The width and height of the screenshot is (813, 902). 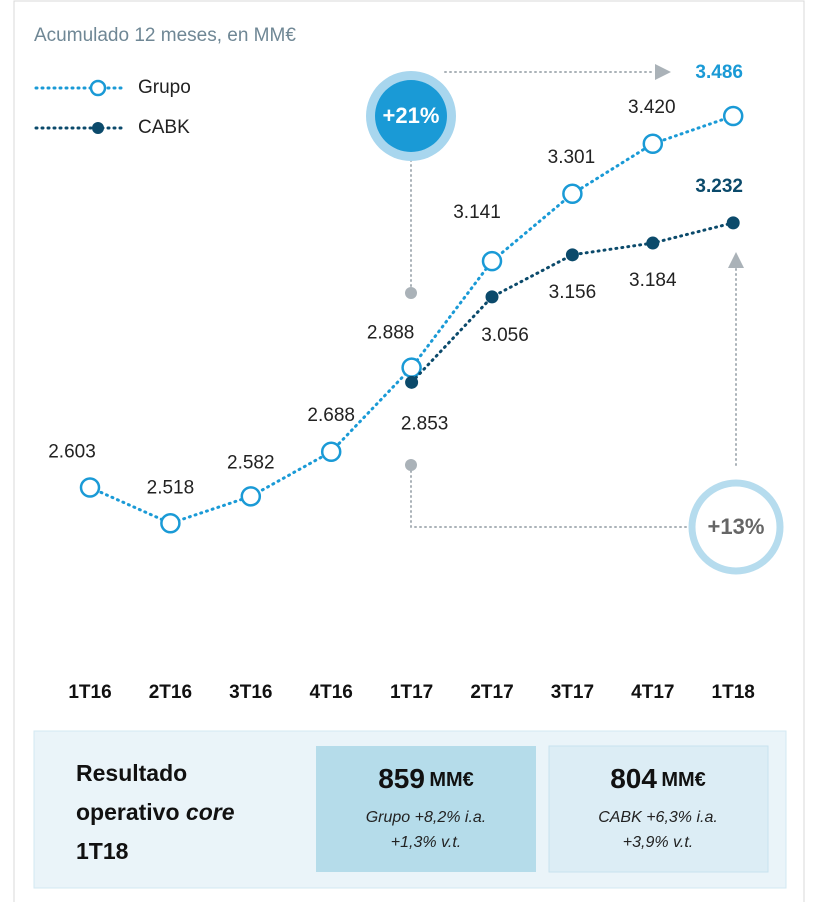 I want to click on summary-label: operativo core, so click(x=155, y=812).